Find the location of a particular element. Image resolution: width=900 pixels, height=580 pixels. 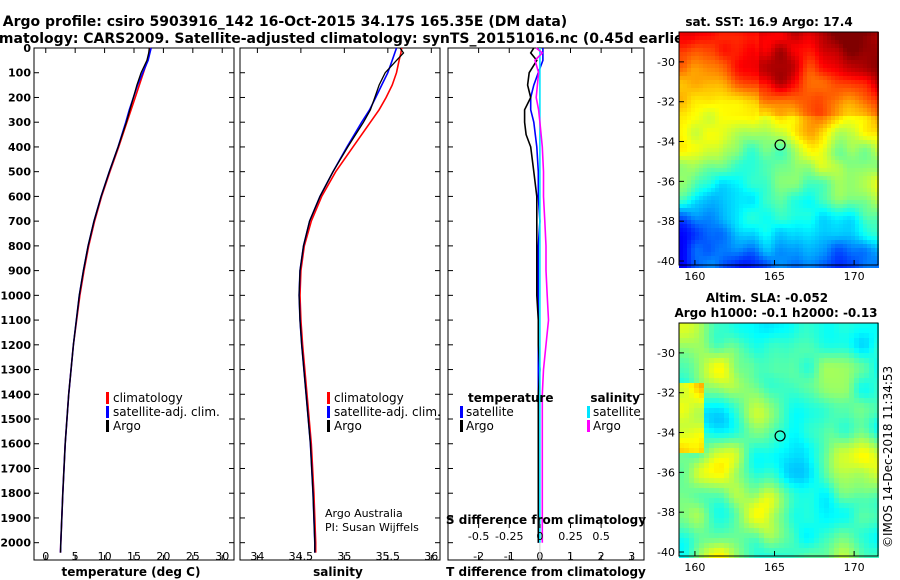

depth-tick-label: 1400 is located at coordinates (15, 394).